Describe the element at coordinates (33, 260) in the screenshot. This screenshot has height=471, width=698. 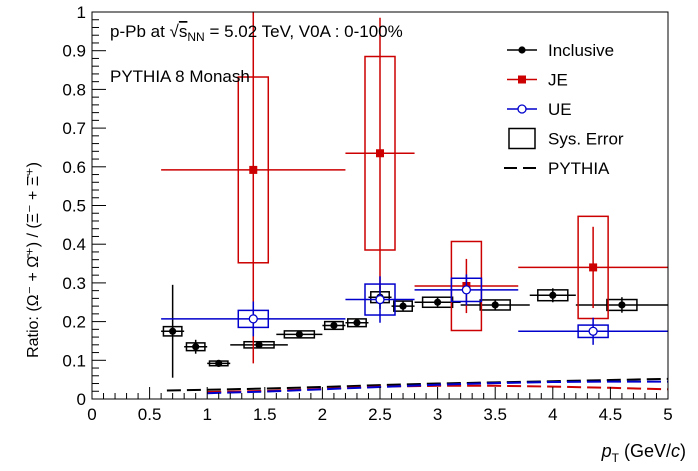
I see `y-axis-title: Ratio: (Ω⁻ + Ω̄⁺) / (Ξ⁻ + Ξ̄⁺)` at that location.